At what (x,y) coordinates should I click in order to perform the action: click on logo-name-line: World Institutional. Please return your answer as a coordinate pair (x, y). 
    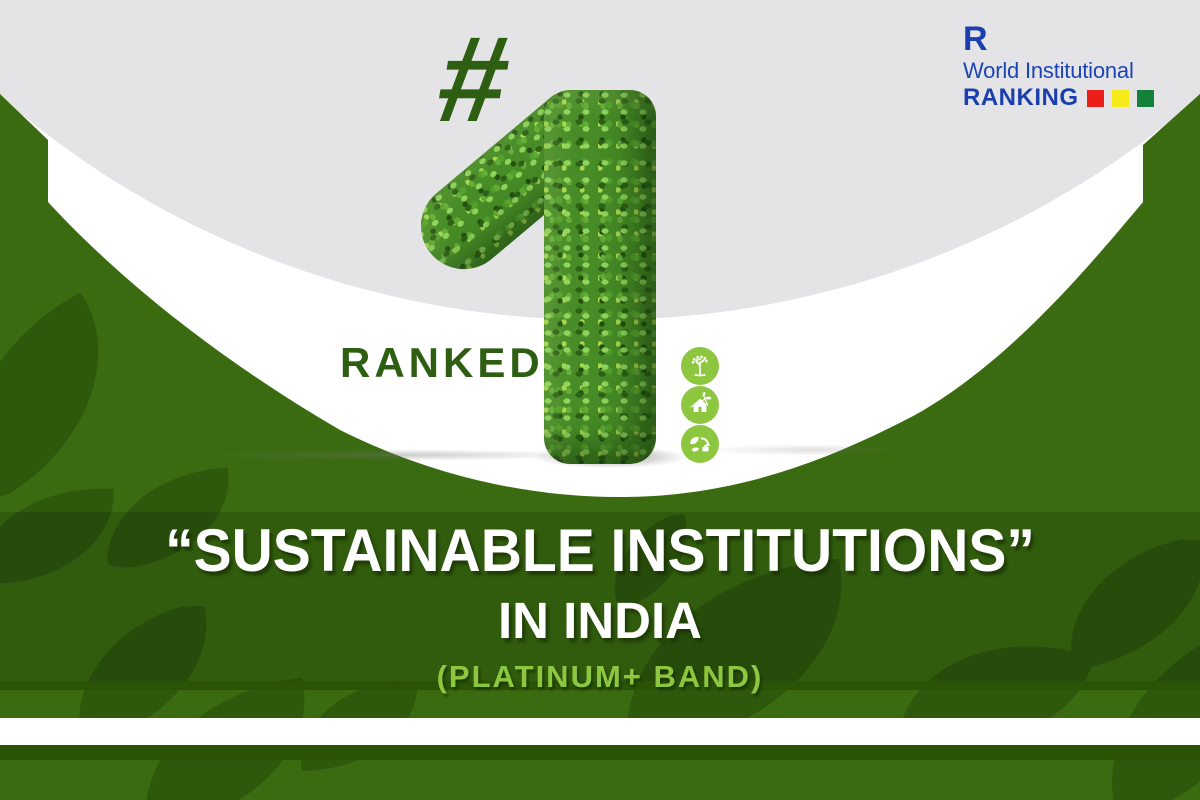
    Looking at the image, I should click on (1048, 70).